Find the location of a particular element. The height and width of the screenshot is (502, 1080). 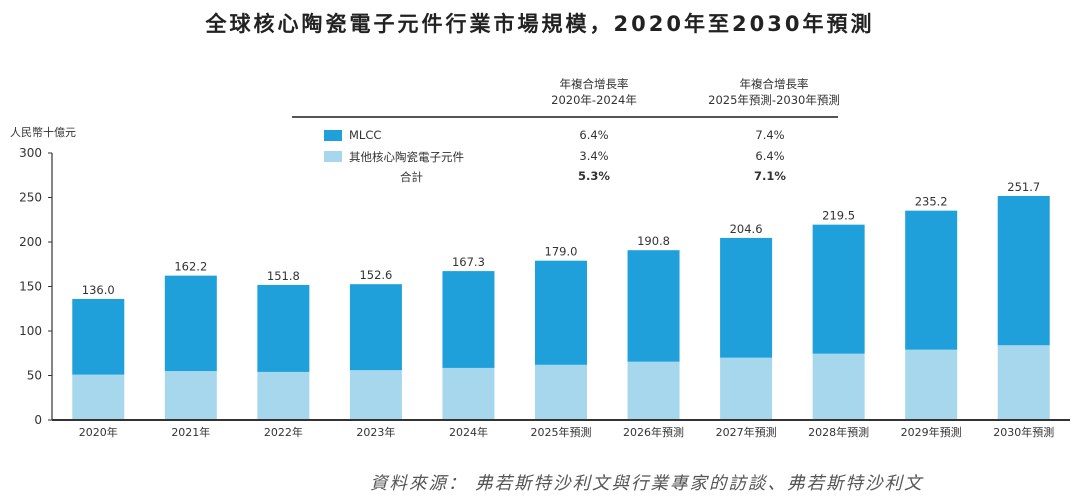

bar-total-label: 152.6 is located at coordinates (375, 275).